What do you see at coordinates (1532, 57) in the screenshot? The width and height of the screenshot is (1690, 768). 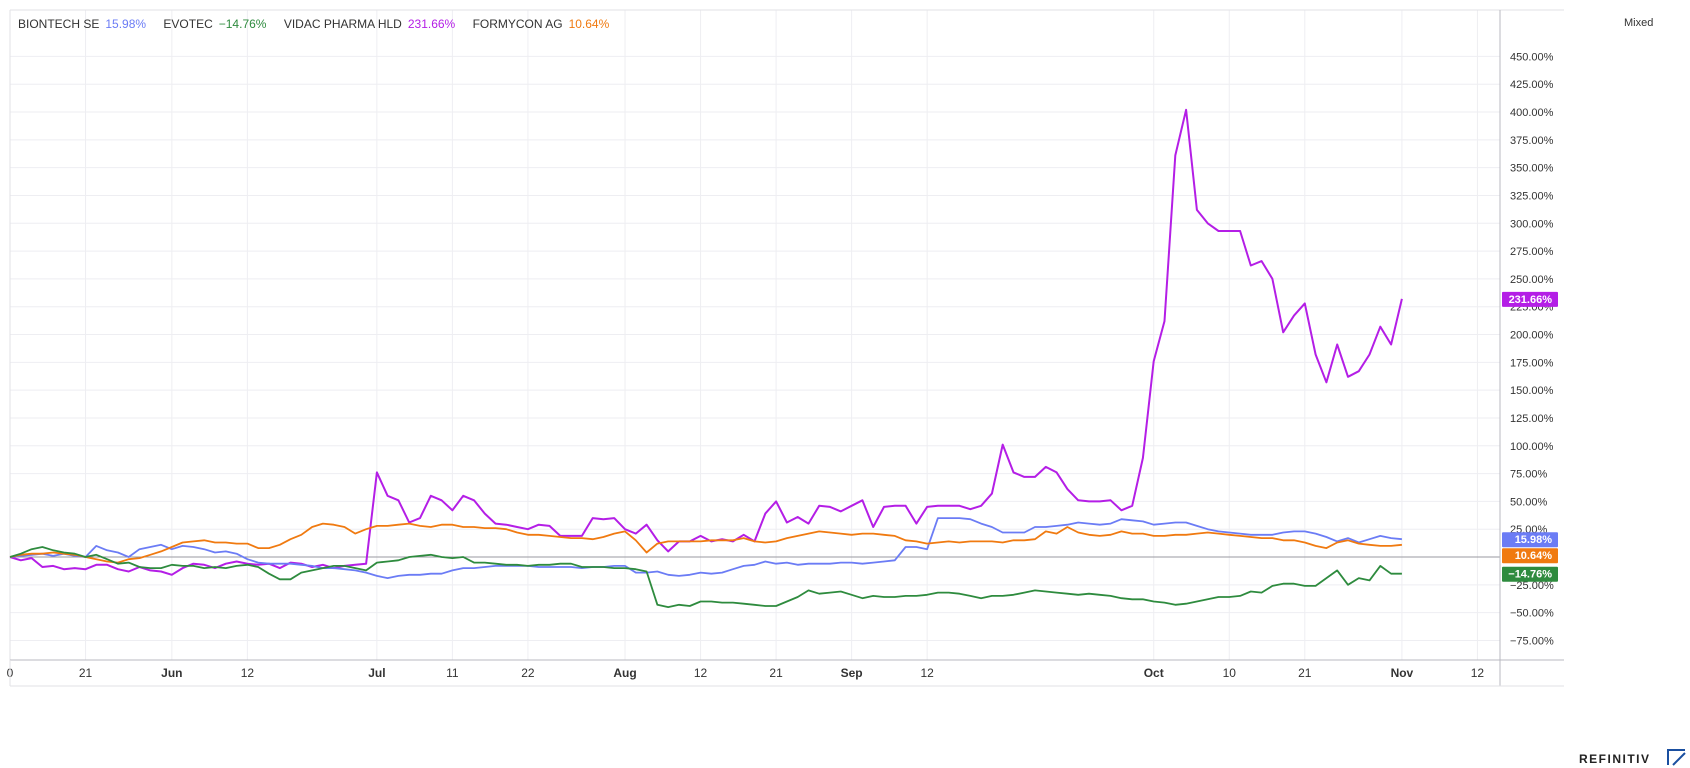 I see `y-tick-label: 450.00%` at bounding box center [1532, 57].